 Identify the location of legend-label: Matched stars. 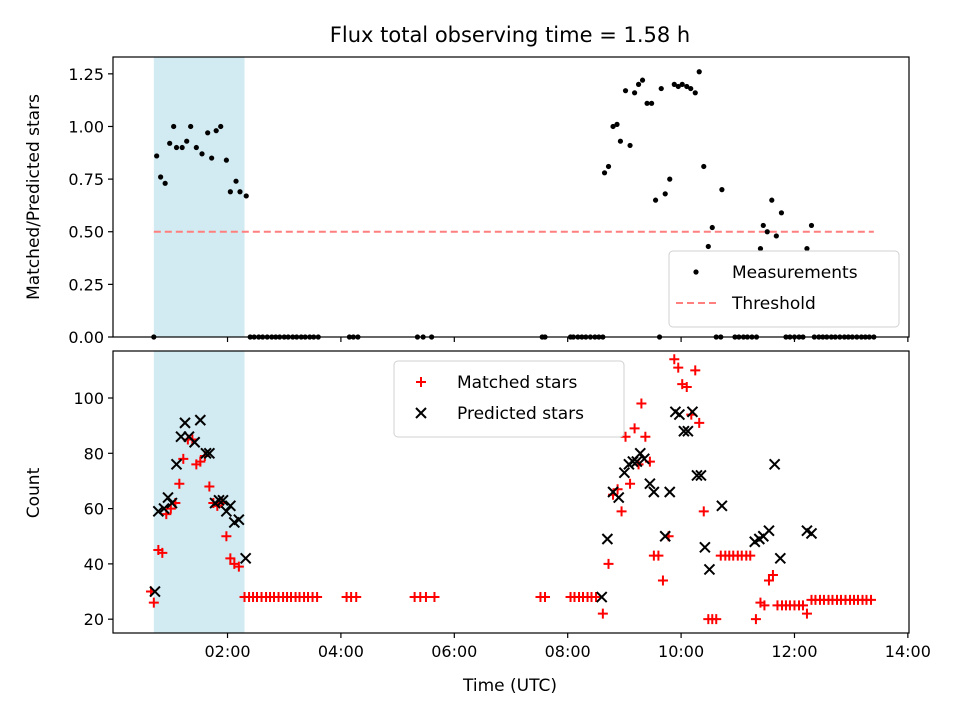
(517, 383).